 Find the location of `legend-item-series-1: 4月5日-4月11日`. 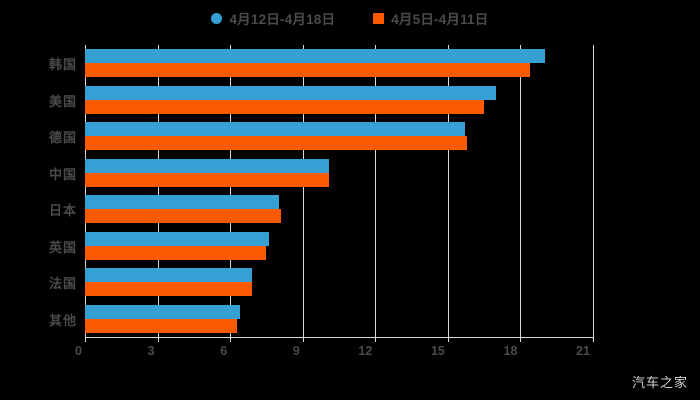

legend-item-series-1: 4月5日-4月11日 is located at coordinates (430, 18).